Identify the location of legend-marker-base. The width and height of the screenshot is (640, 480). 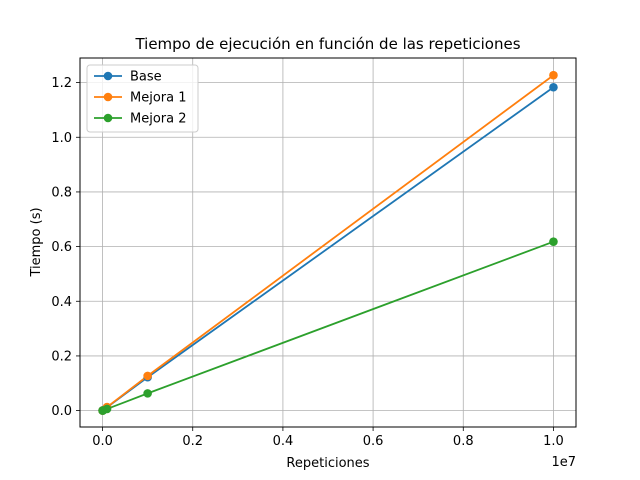
(108, 76).